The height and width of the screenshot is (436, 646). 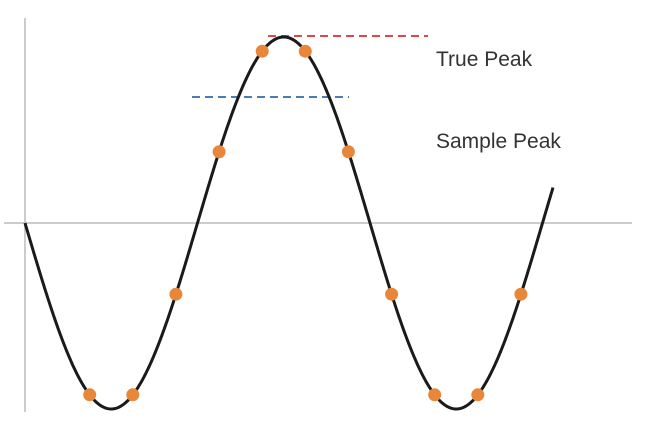 What do you see at coordinates (498, 141) in the screenshot?
I see `sample-peak-label: Sample Peak` at bounding box center [498, 141].